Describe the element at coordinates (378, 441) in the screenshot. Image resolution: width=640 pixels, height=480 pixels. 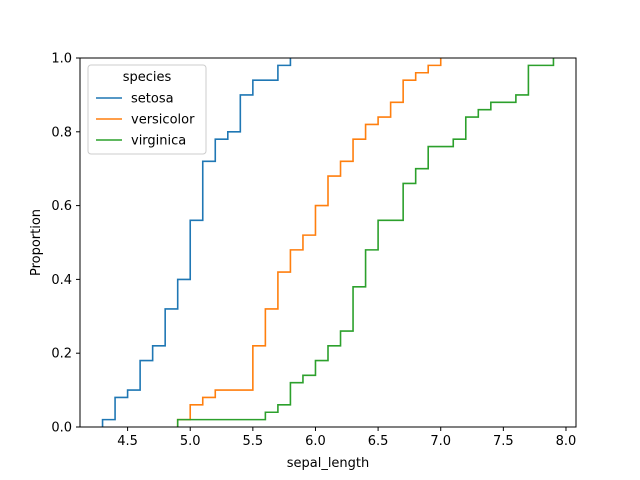
I see `x-tick-label: 6.5` at that location.